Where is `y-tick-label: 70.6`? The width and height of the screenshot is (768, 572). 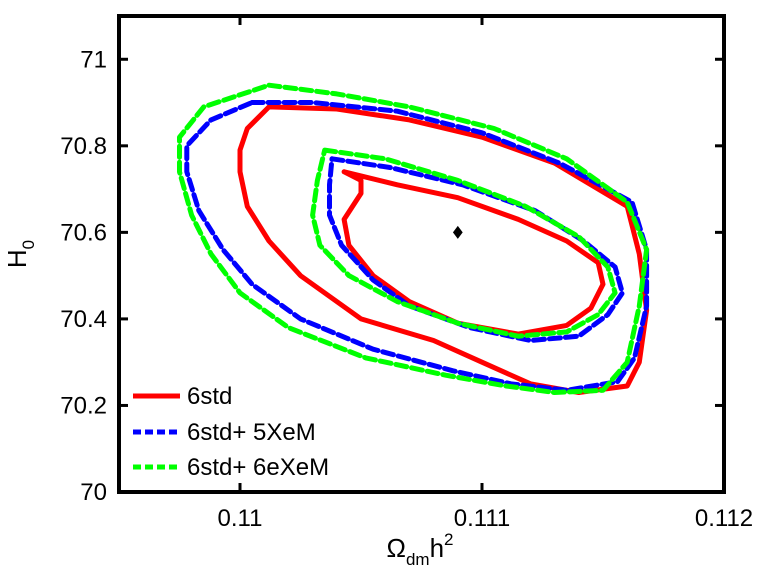 y-tick-label: 70.6 is located at coordinates (83, 232).